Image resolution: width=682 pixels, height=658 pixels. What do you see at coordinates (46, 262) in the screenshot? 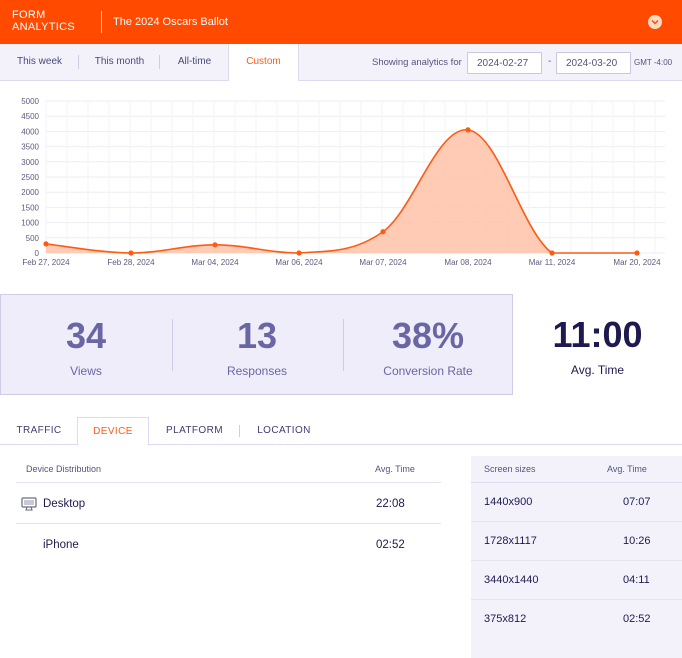
I see `x-tick-label: Feb 27, 2024` at bounding box center [46, 262].